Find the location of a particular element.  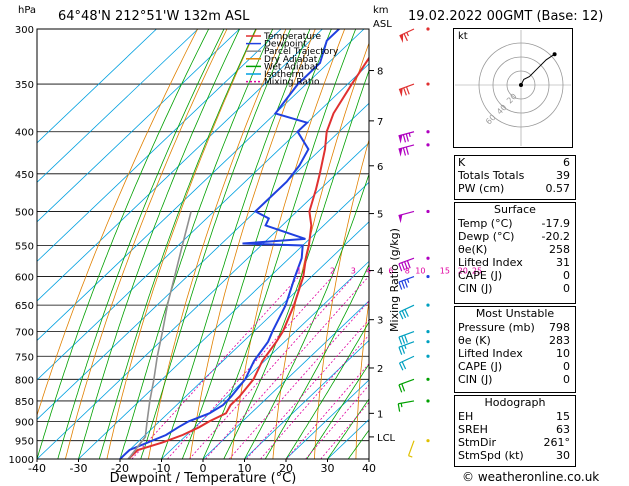

index-label: Dewp (°C) is located at coordinates (486, 236).